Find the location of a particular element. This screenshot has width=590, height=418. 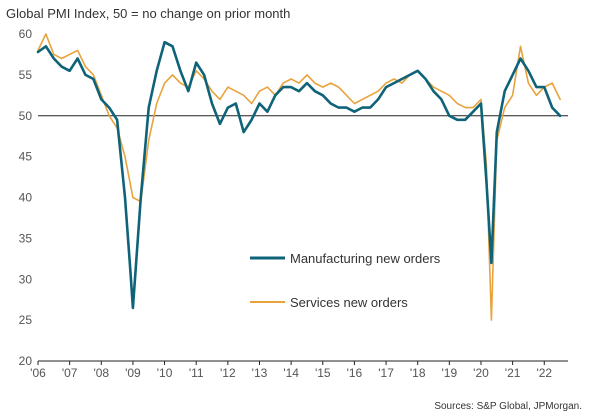

x-tick-label: '20 is located at coordinates (481, 373).